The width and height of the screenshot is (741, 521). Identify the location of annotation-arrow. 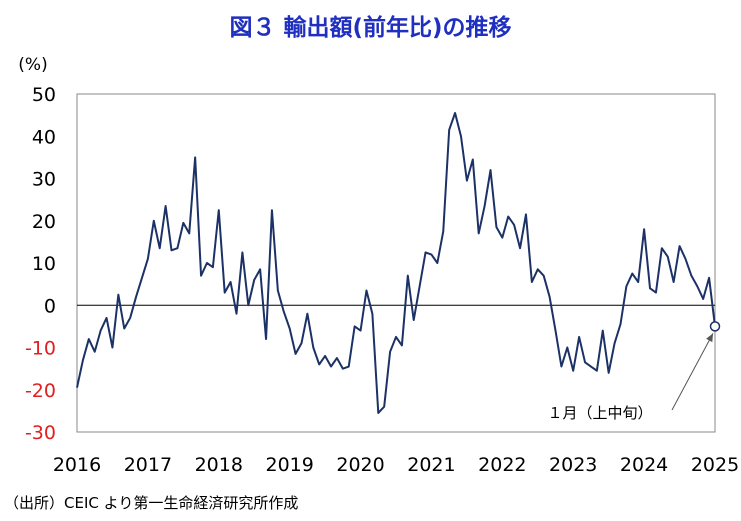
(692, 372).